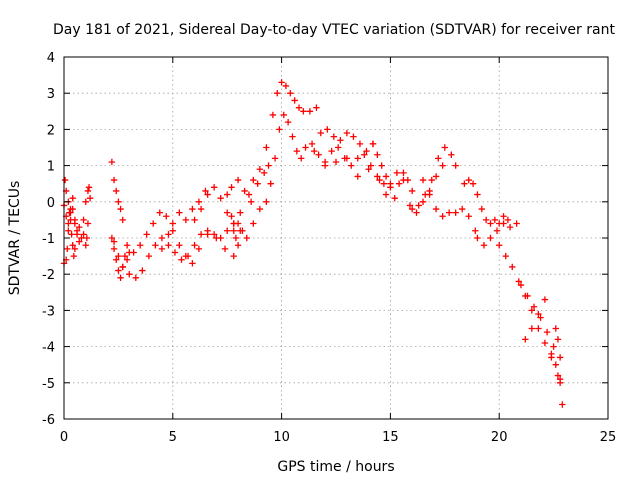 The image size is (640, 480). Describe the element at coordinates (48, 420) in the screenshot. I see `y-tick-label: -6` at that location.